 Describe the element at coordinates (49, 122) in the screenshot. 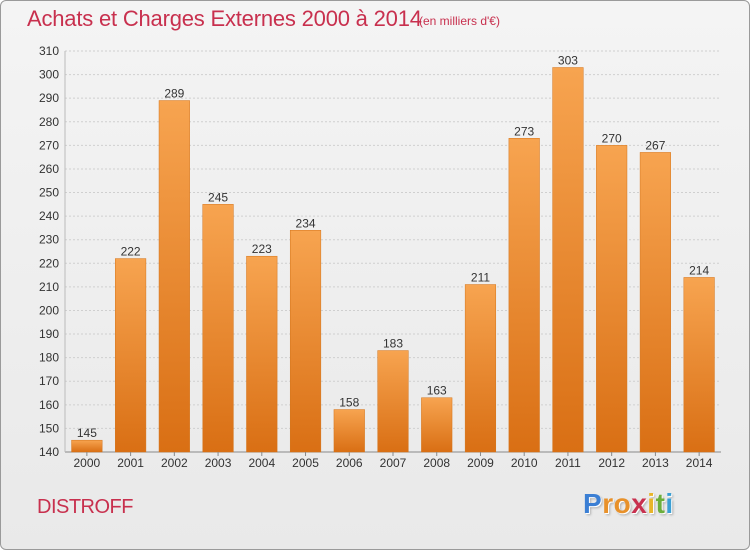

I see `y-tick-label: 280` at that location.